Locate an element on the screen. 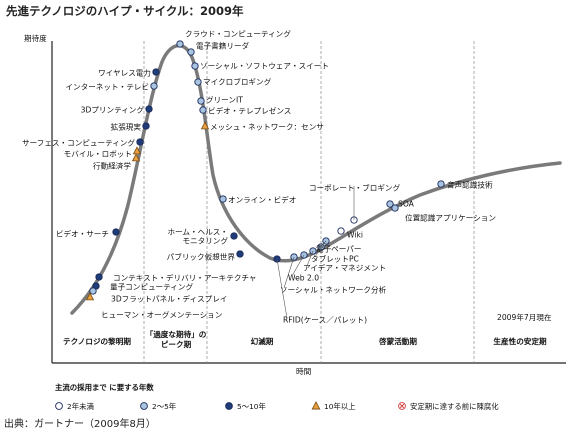  data-point: ワイヤレス電力 is located at coordinates (129, 73).